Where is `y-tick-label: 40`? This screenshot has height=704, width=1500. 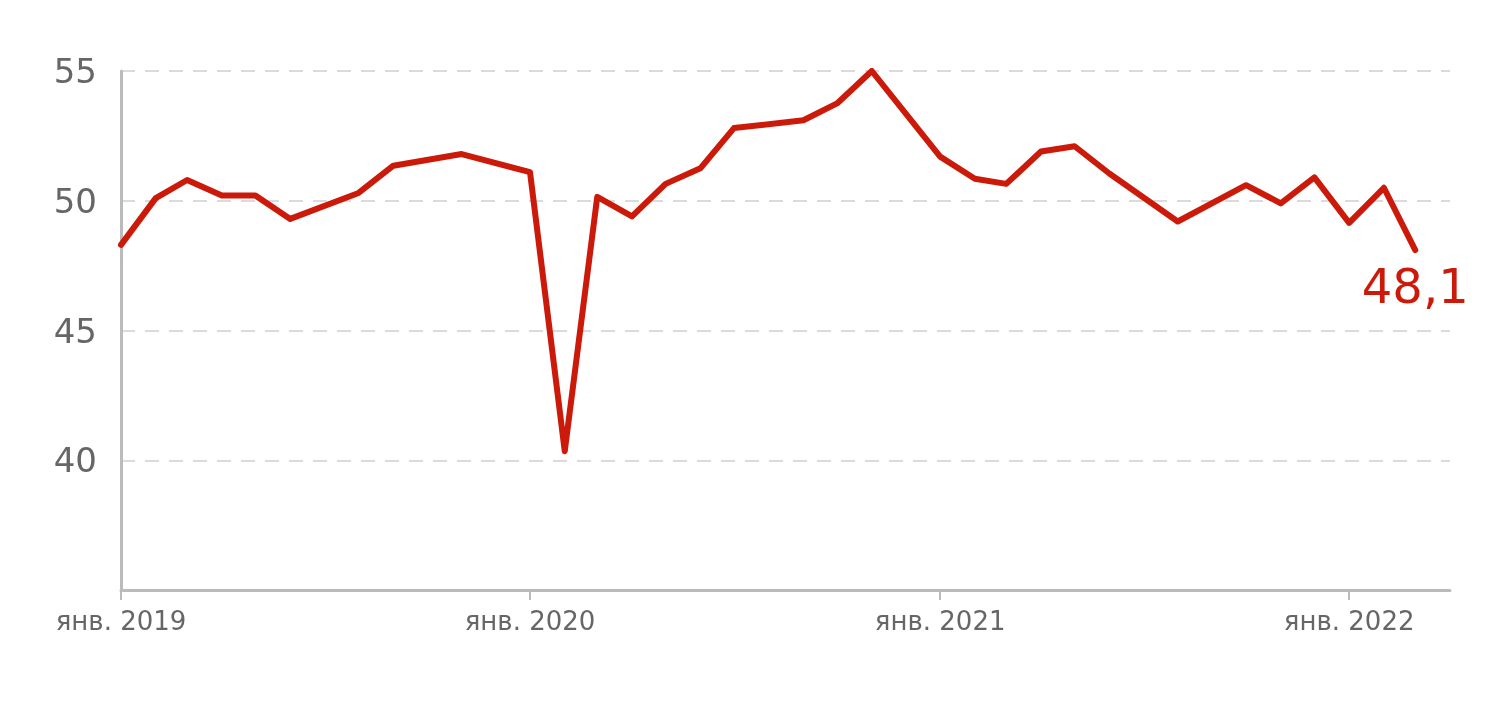 y-tick-label: 40 is located at coordinates (75, 460).